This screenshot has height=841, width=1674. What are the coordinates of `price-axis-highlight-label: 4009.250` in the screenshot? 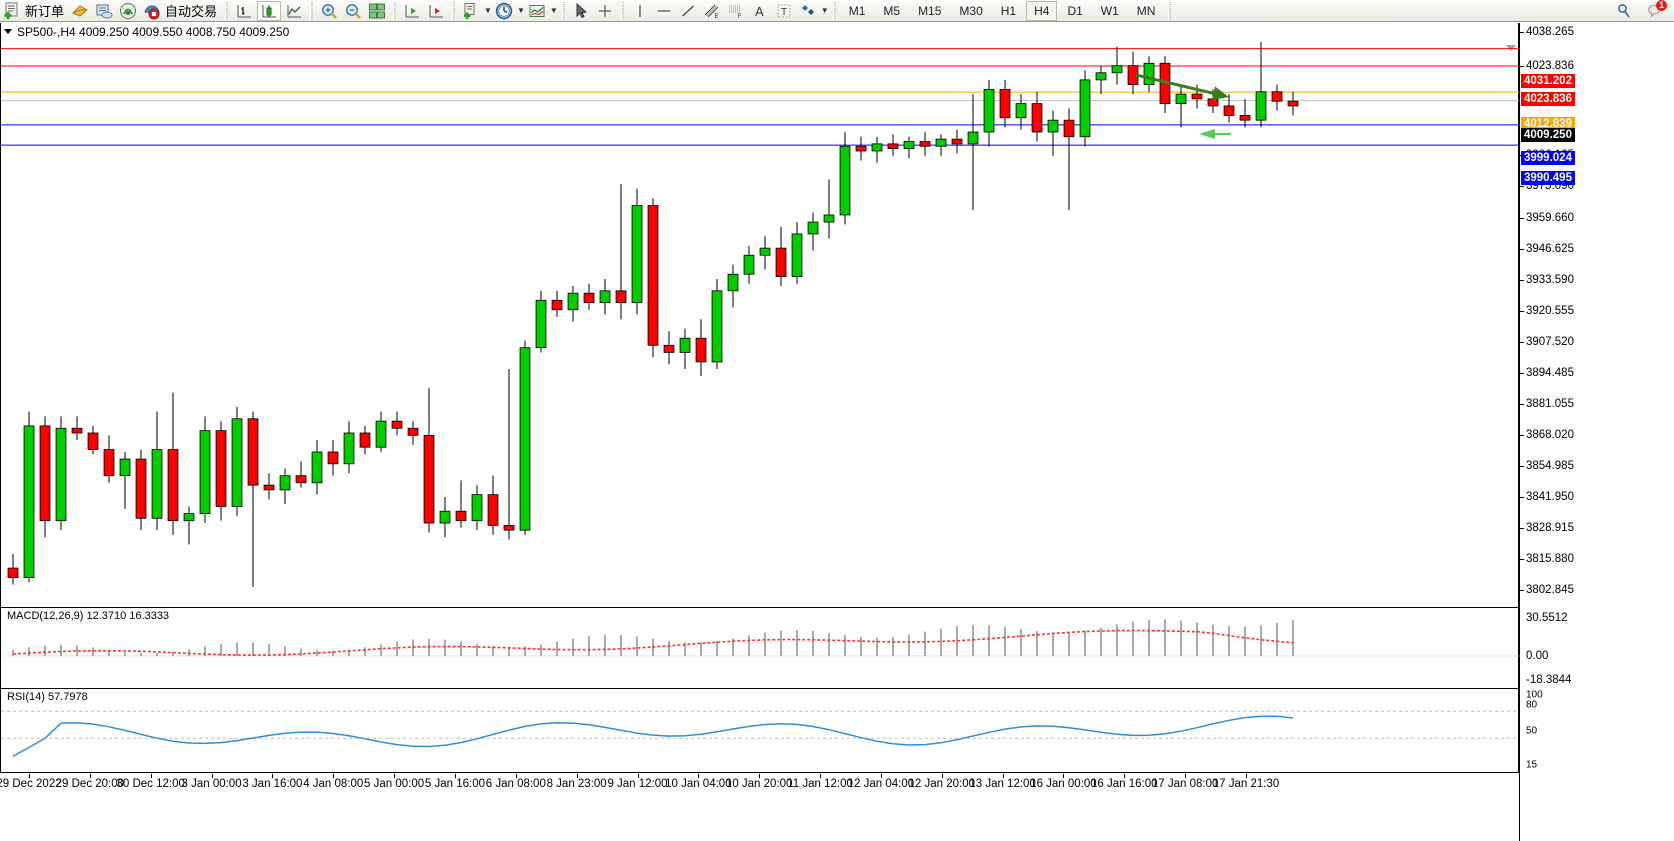 It's located at (1548, 135).